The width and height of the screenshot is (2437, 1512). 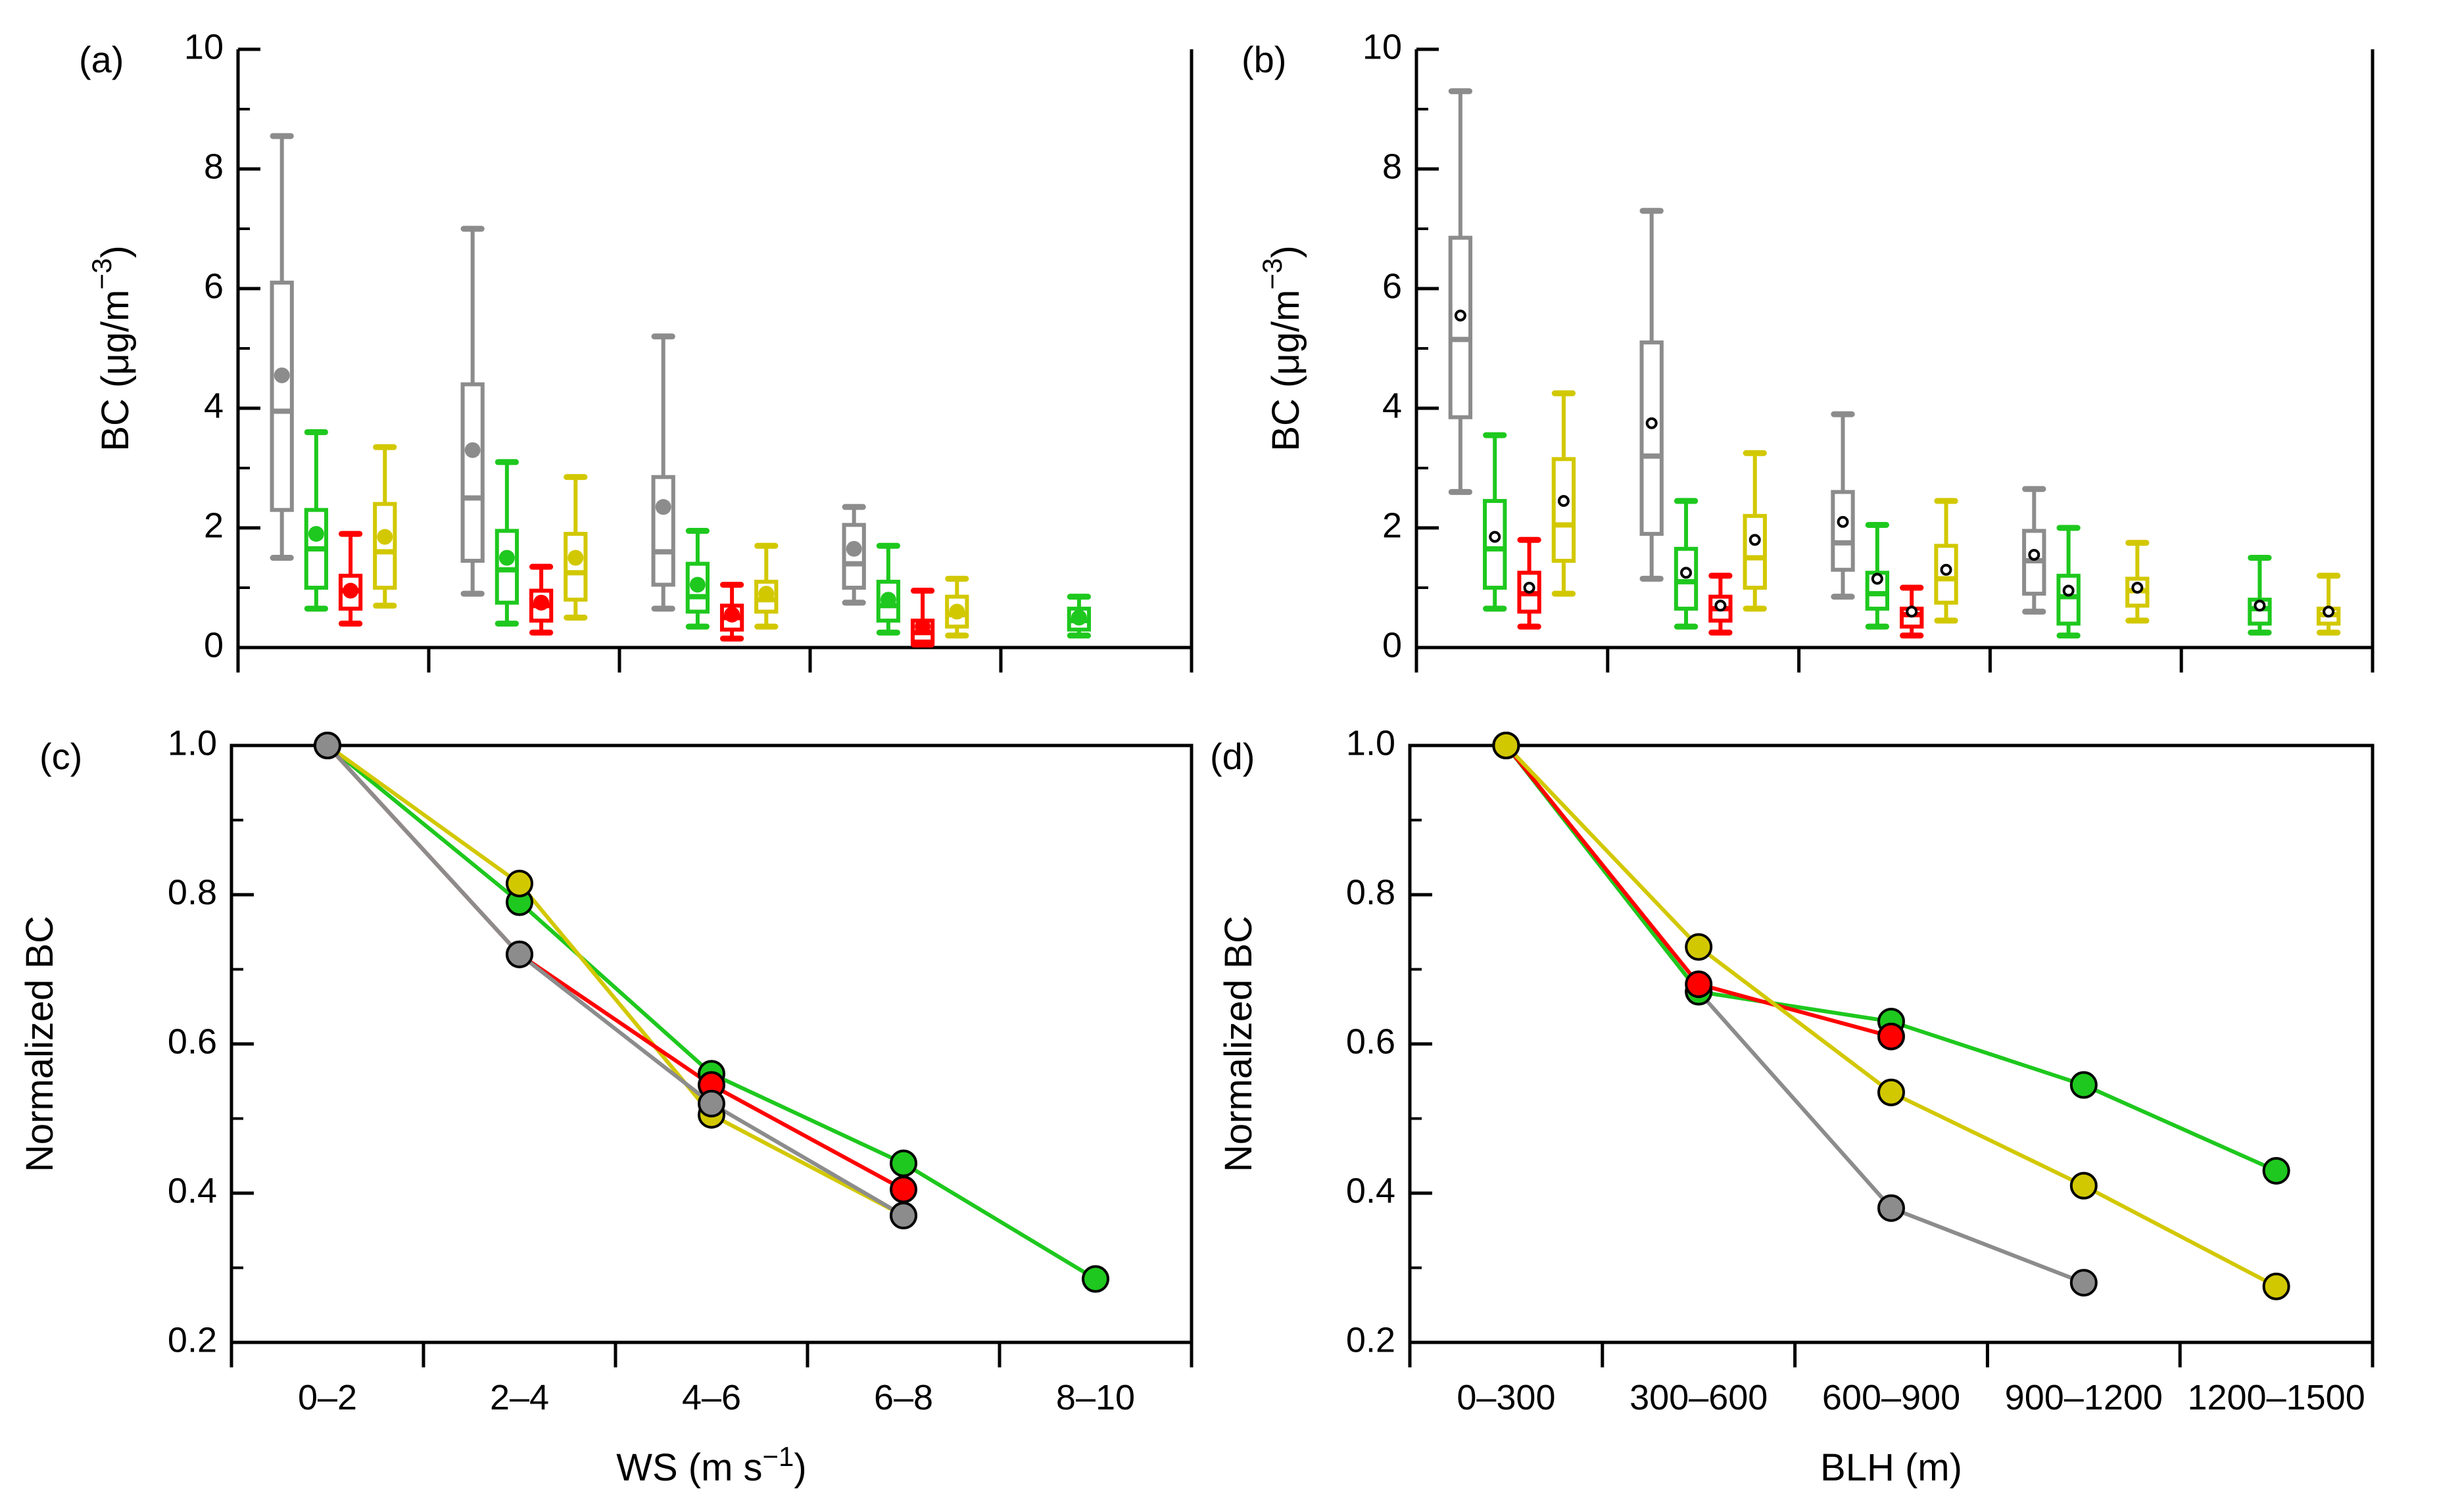 I want to click on box-s1-c1, so click(x=507, y=543).